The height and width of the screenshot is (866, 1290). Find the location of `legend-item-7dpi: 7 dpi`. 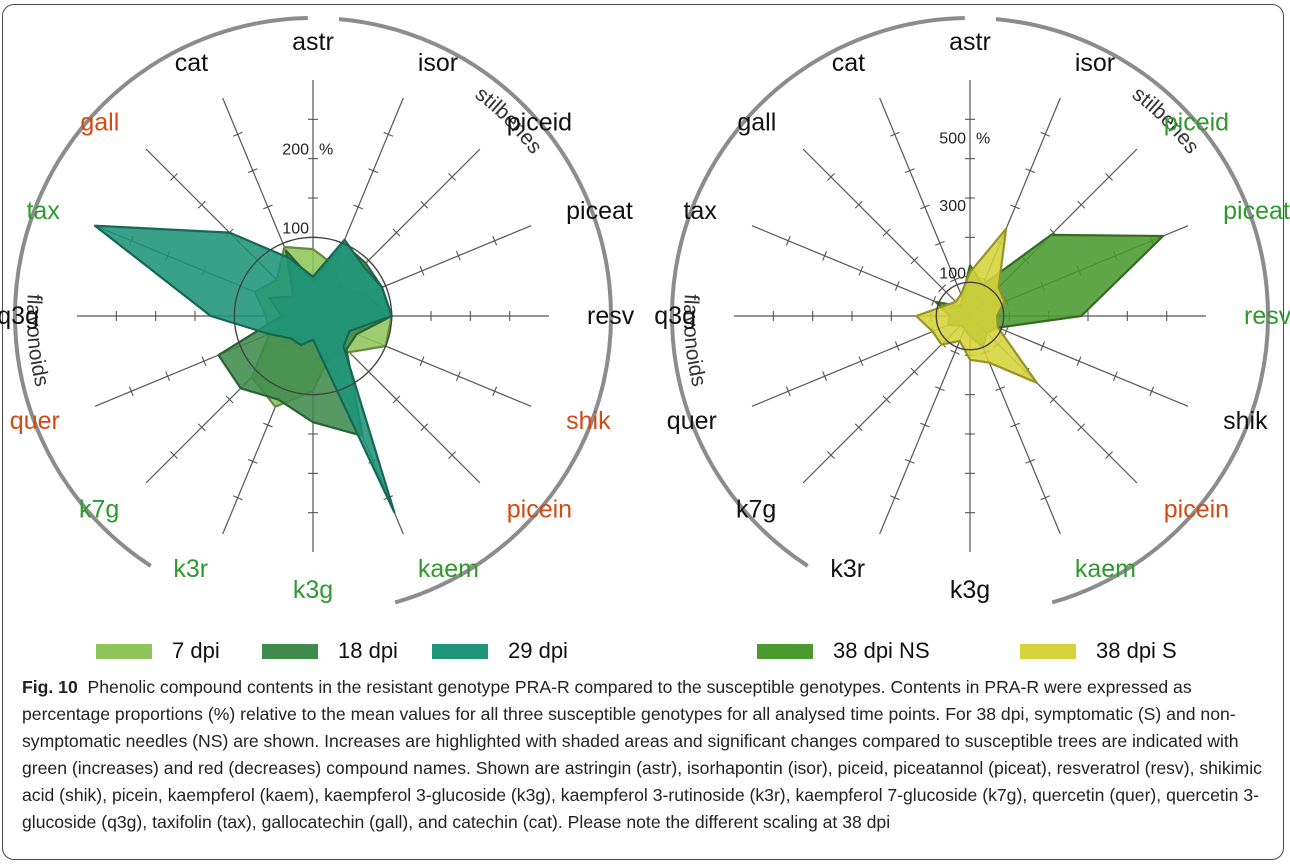

legend-item-7dpi: 7 dpi is located at coordinates (158, 651).